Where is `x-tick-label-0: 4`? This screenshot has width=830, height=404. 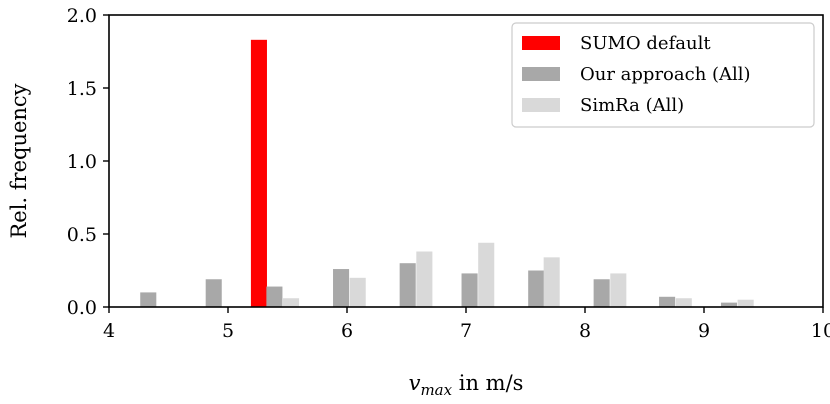
x-tick-label-0: 4 is located at coordinates (109, 331).